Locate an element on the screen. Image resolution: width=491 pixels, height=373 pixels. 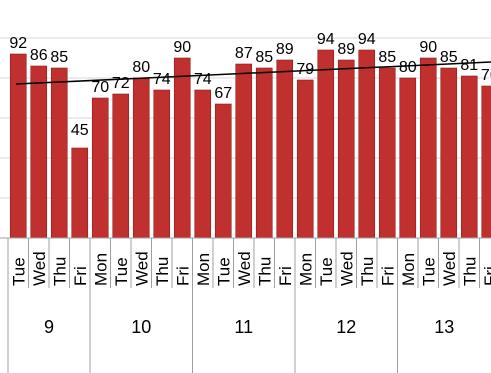
week-label: 12 is located at coordinates (346, 327).